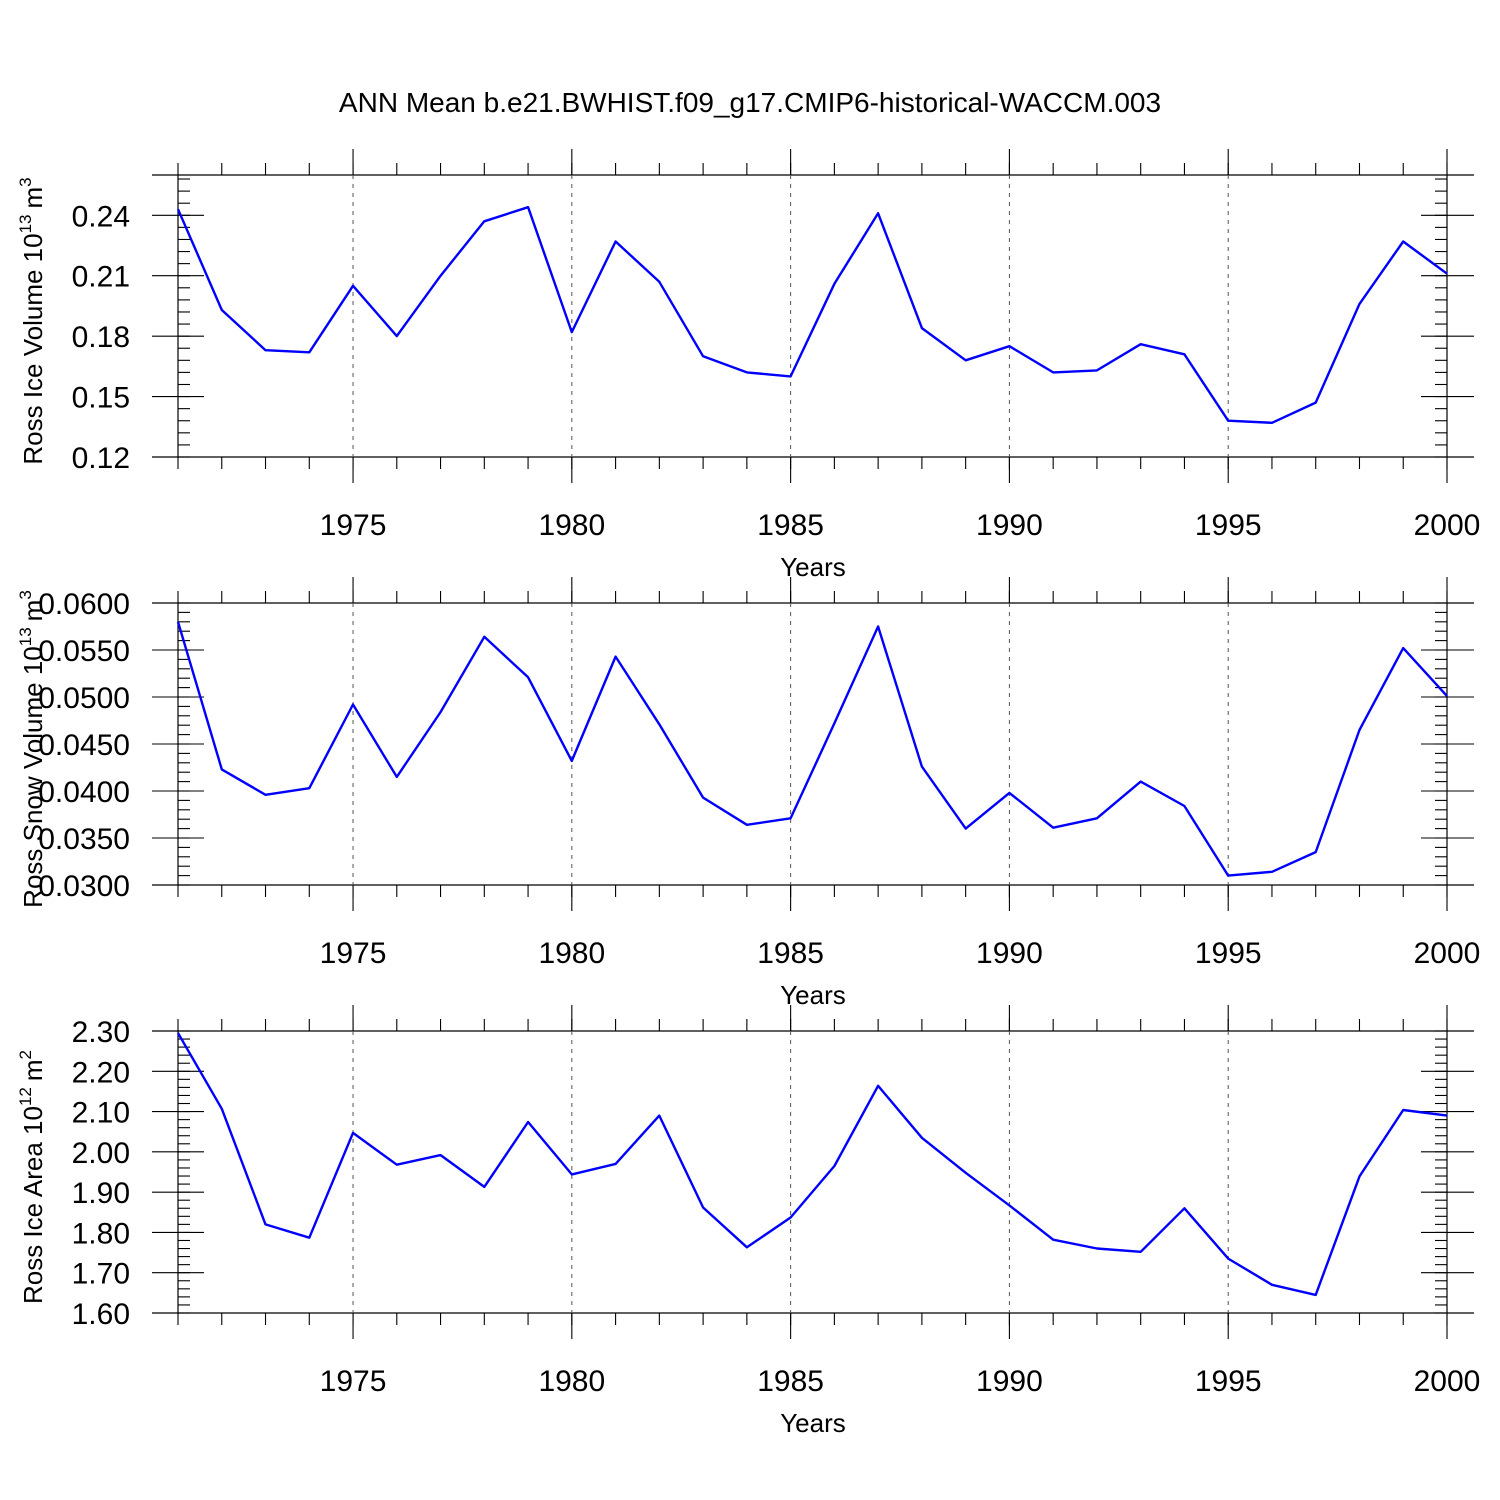 The image size is (1500, 1500). Describe the element at coordinates (101, 1274) in the screenshot. I see `y-tick-label: 1.70` at that location.